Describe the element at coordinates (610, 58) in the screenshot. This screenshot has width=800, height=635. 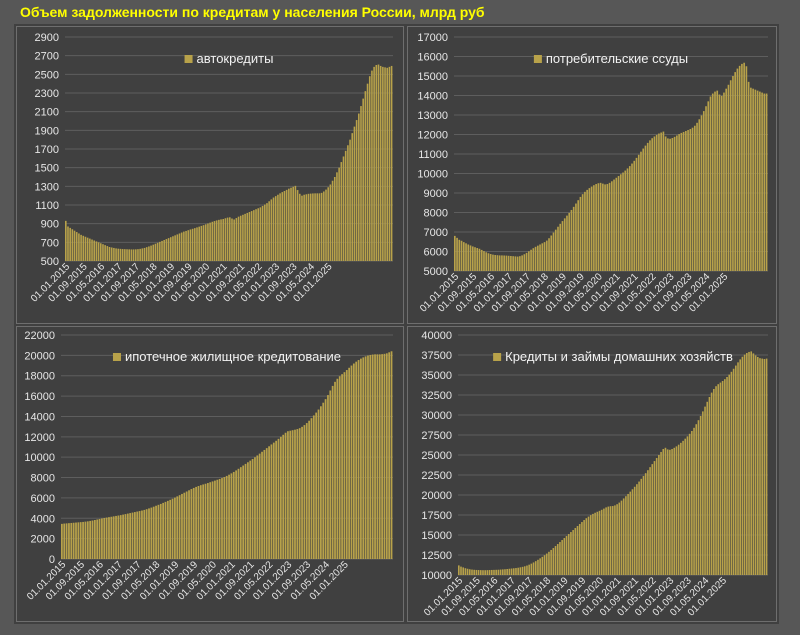
I see `legend: потребительские ссуды` at that location.